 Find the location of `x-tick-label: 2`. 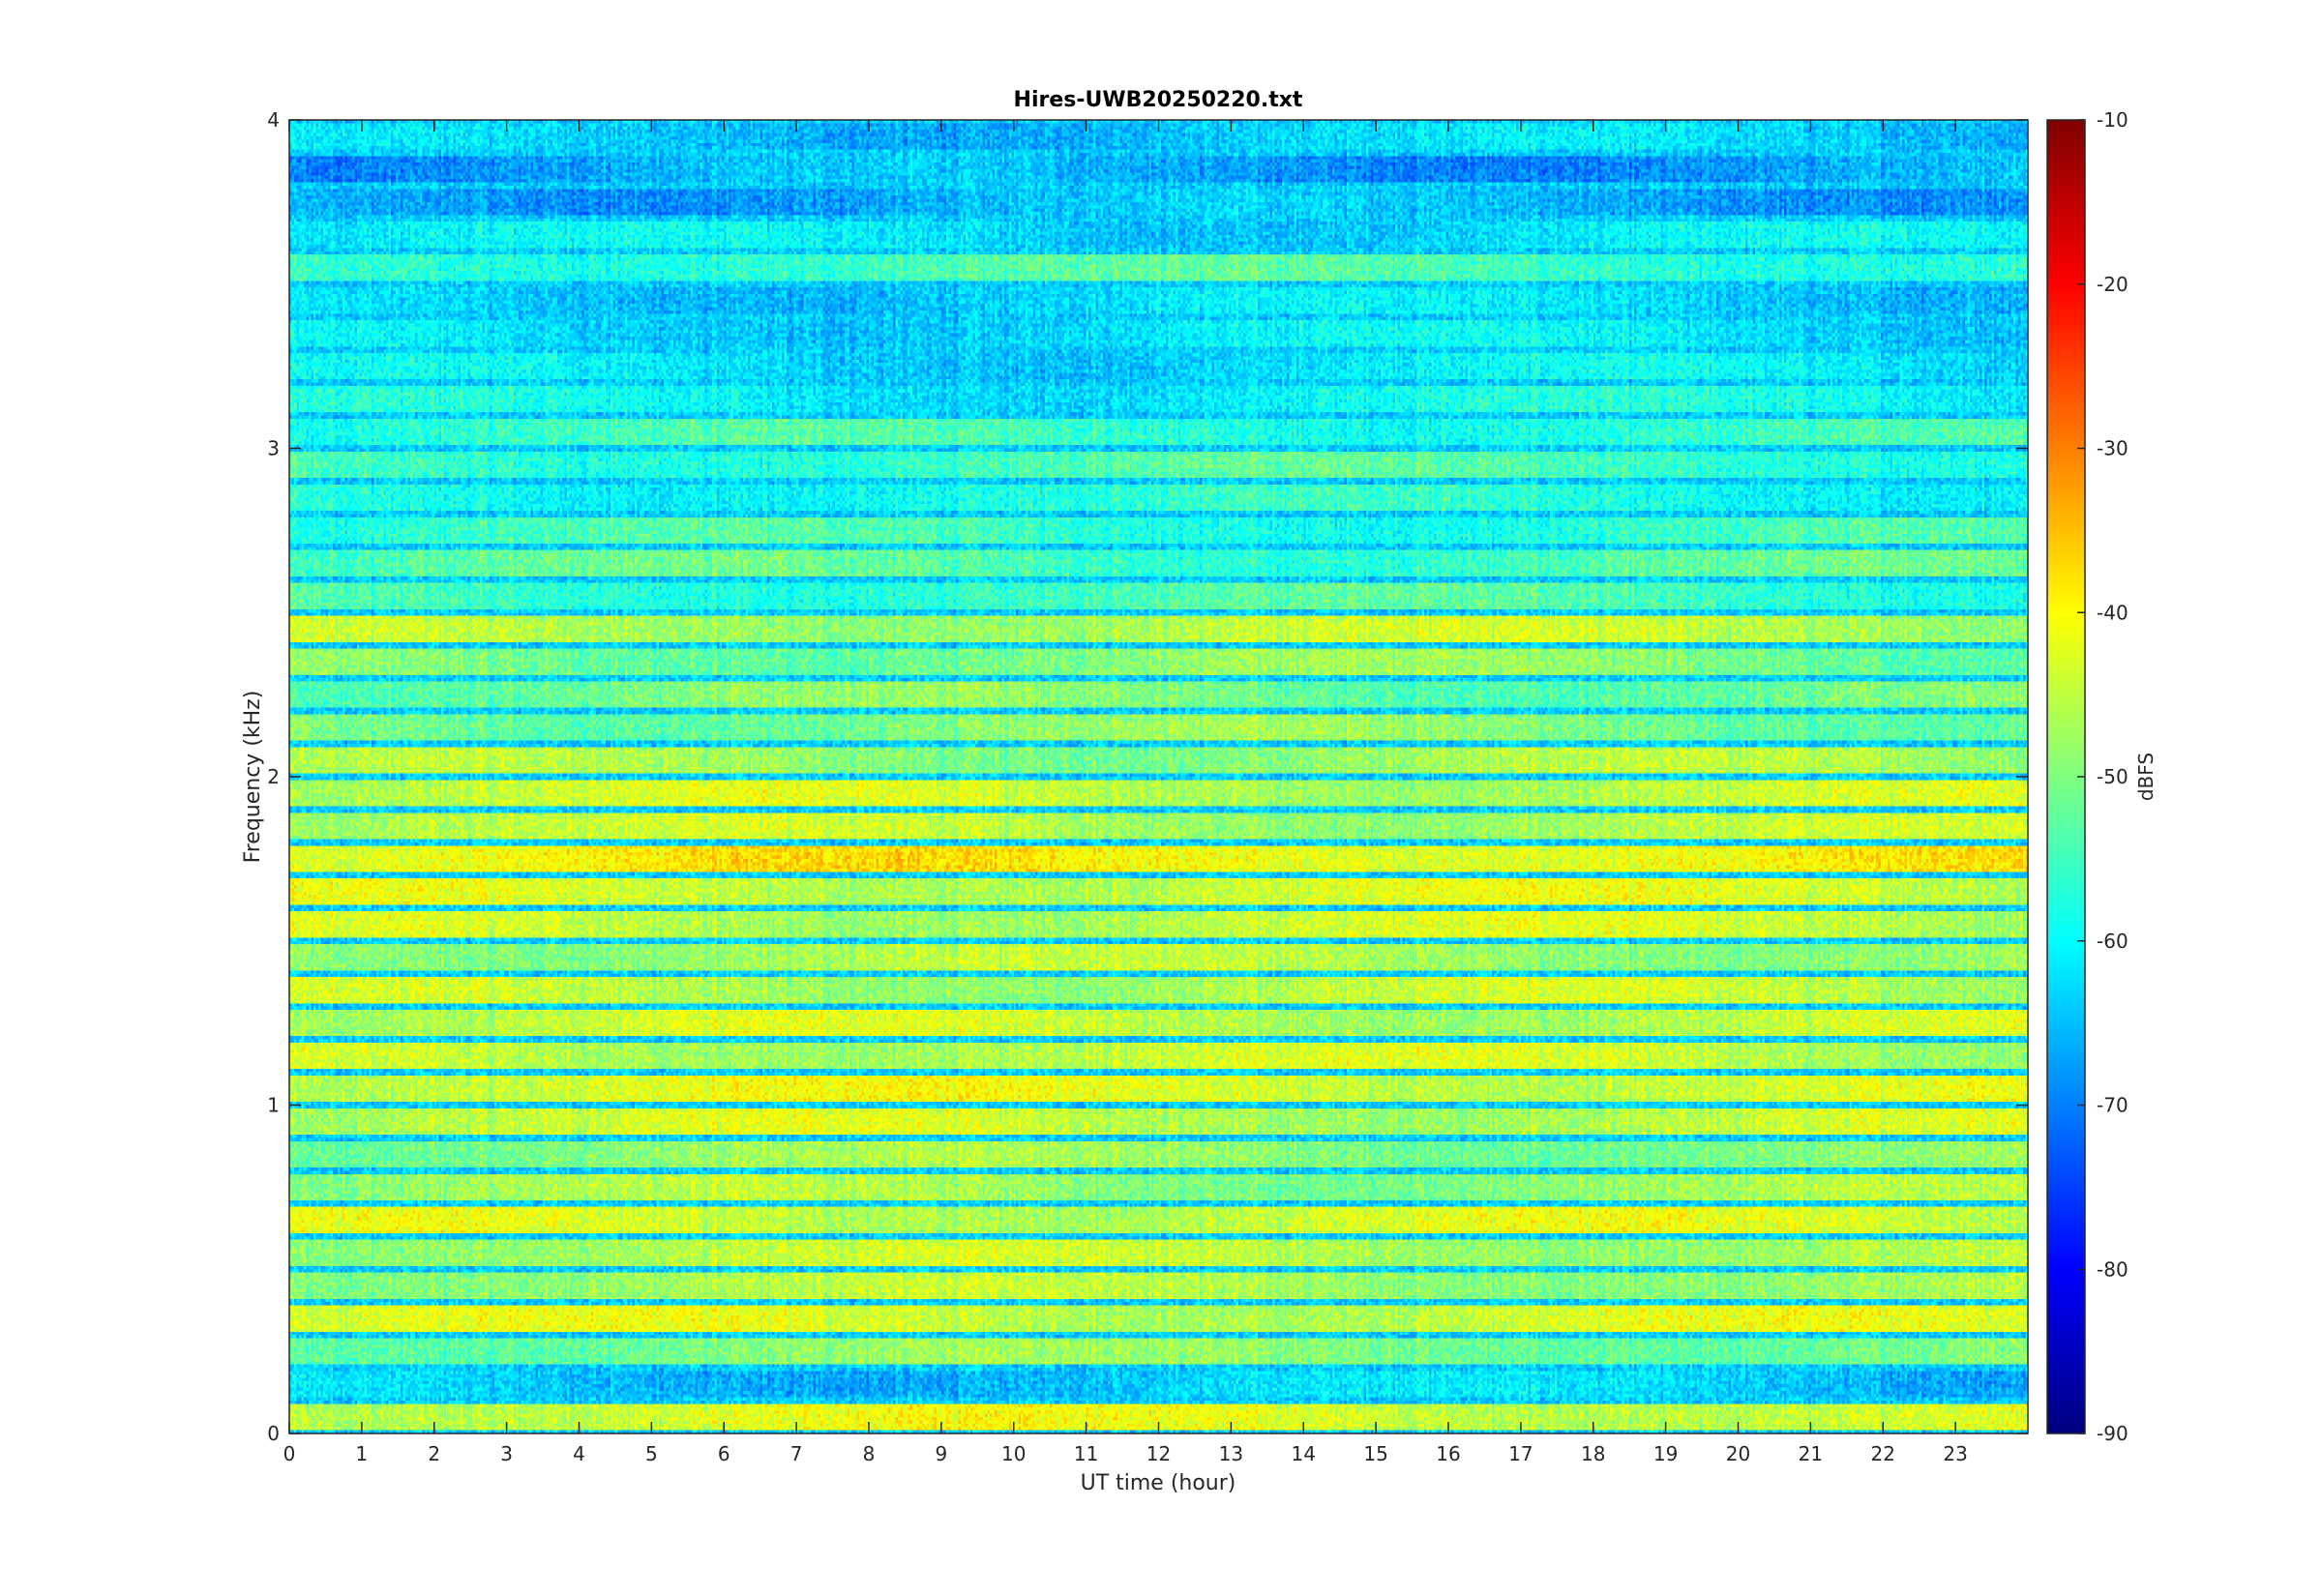

x-tick-label: 2 is located at coordinates (434, 1453).